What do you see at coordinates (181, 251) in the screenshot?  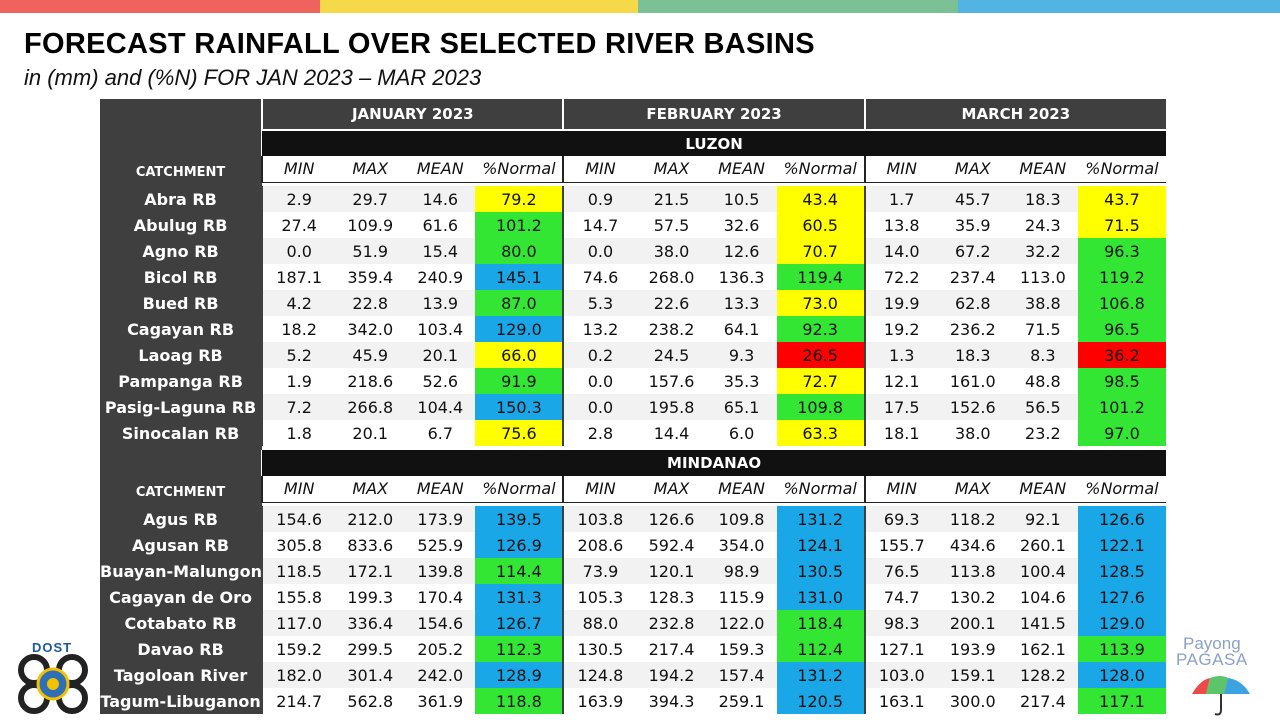 I see `basin-name: Agno RB` at bounding box center [181, 251].